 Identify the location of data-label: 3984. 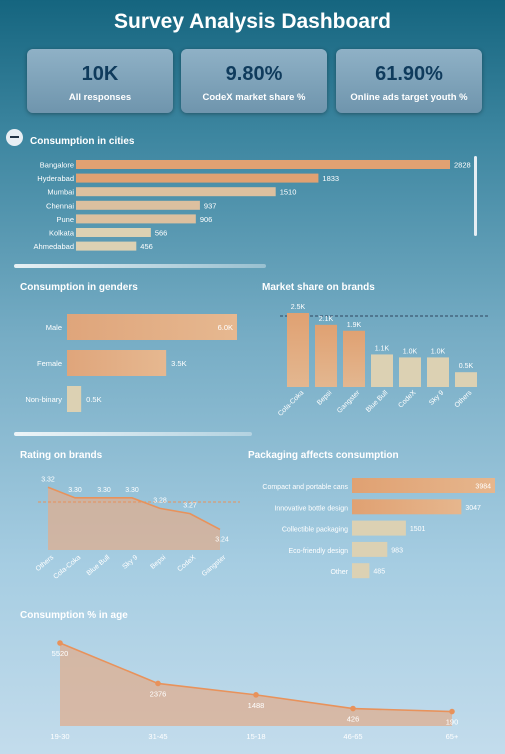
(483, 487).